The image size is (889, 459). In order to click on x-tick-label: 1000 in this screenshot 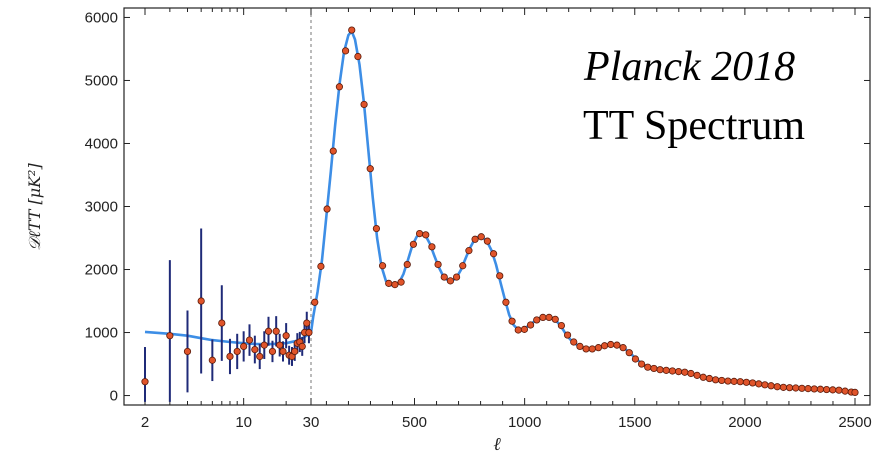, I will do `click(524, 422)`.